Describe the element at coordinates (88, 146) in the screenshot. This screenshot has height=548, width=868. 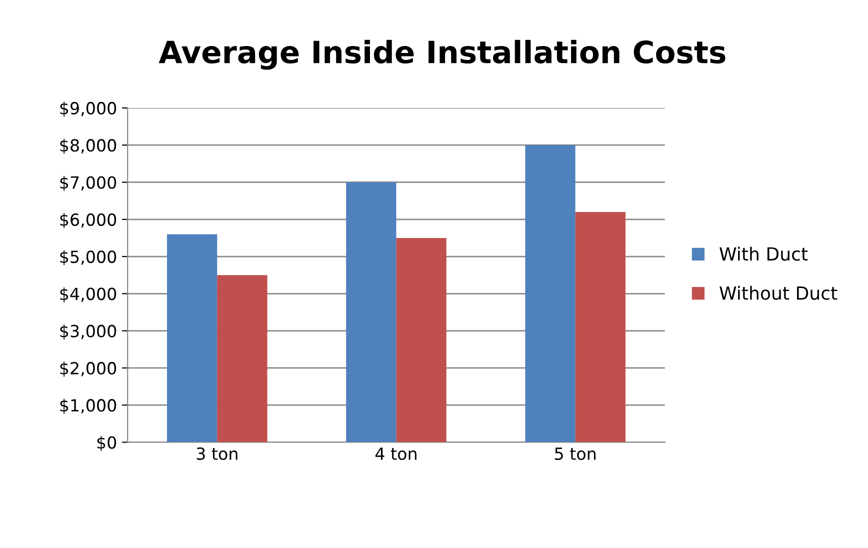
I see `y-tick-label: $8,000` at that location.